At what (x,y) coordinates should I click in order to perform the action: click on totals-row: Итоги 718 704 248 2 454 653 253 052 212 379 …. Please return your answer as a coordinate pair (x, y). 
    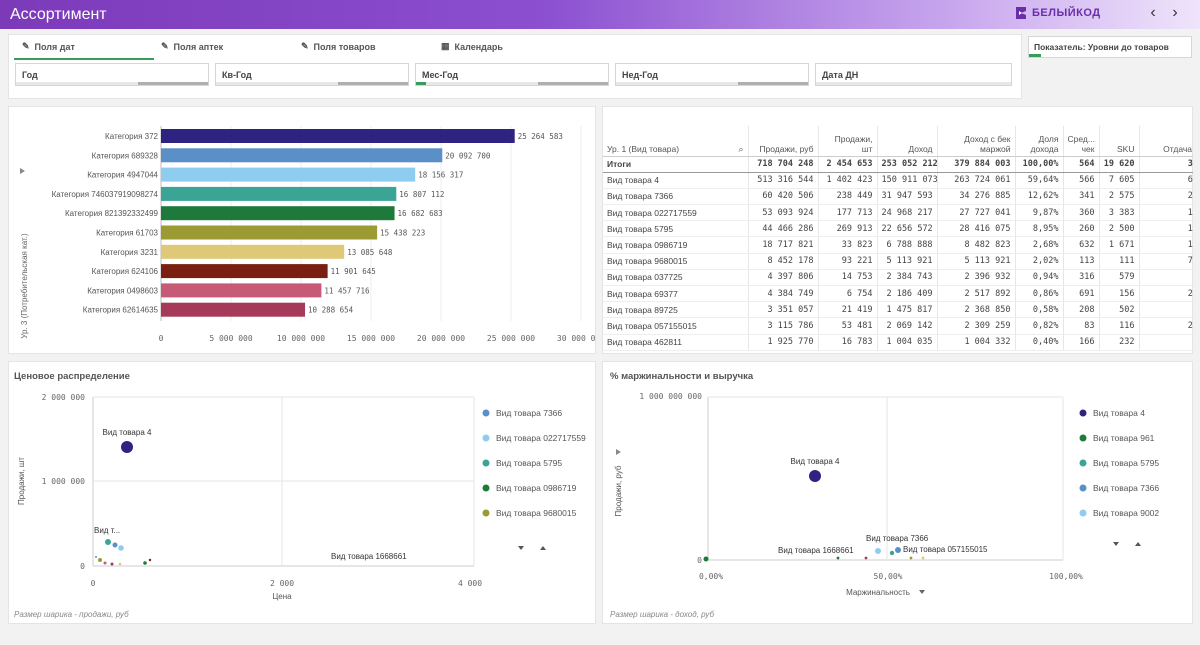
    Looking at the image, I should click on (898, 164).